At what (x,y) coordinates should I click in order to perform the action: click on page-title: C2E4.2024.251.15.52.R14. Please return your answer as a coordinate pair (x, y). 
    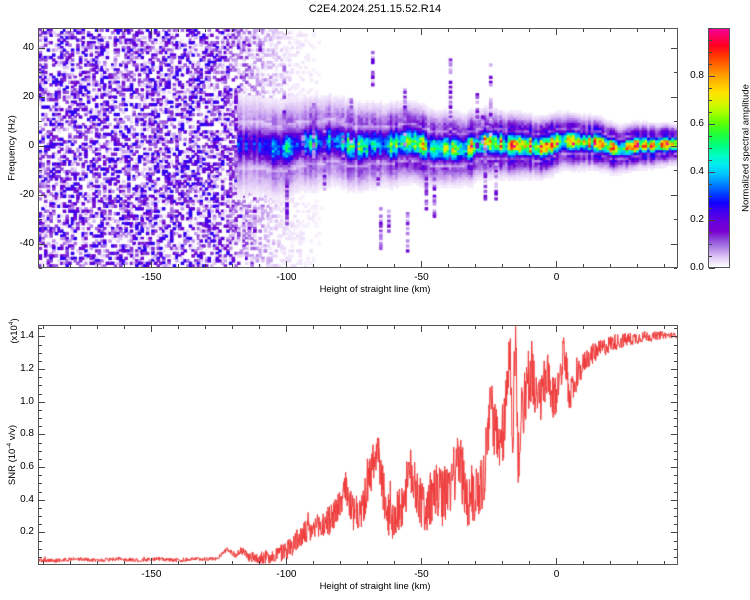
    Looking at the image, I should click on (375, 9).